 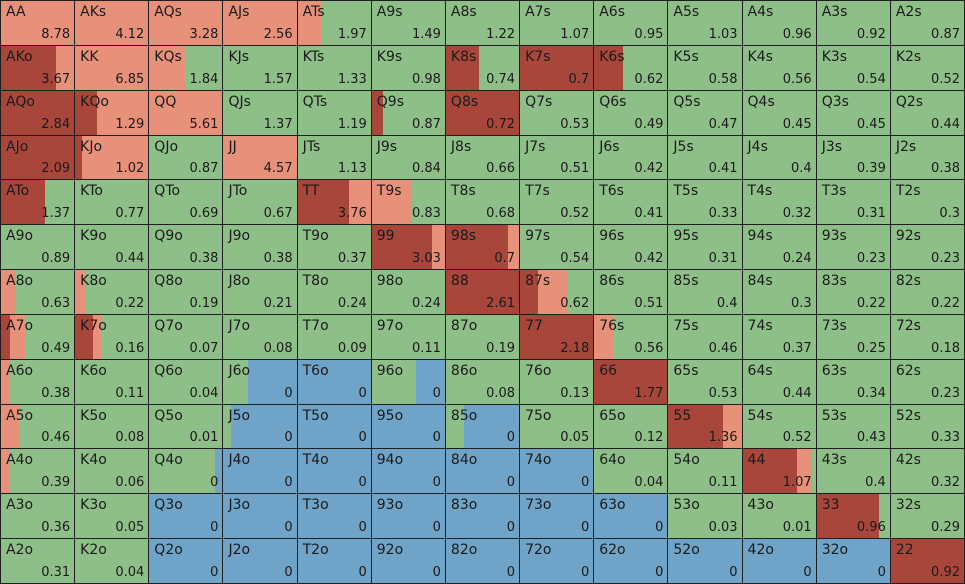 I want to click on hand-value: 0.03, so click(x=723, y=528).